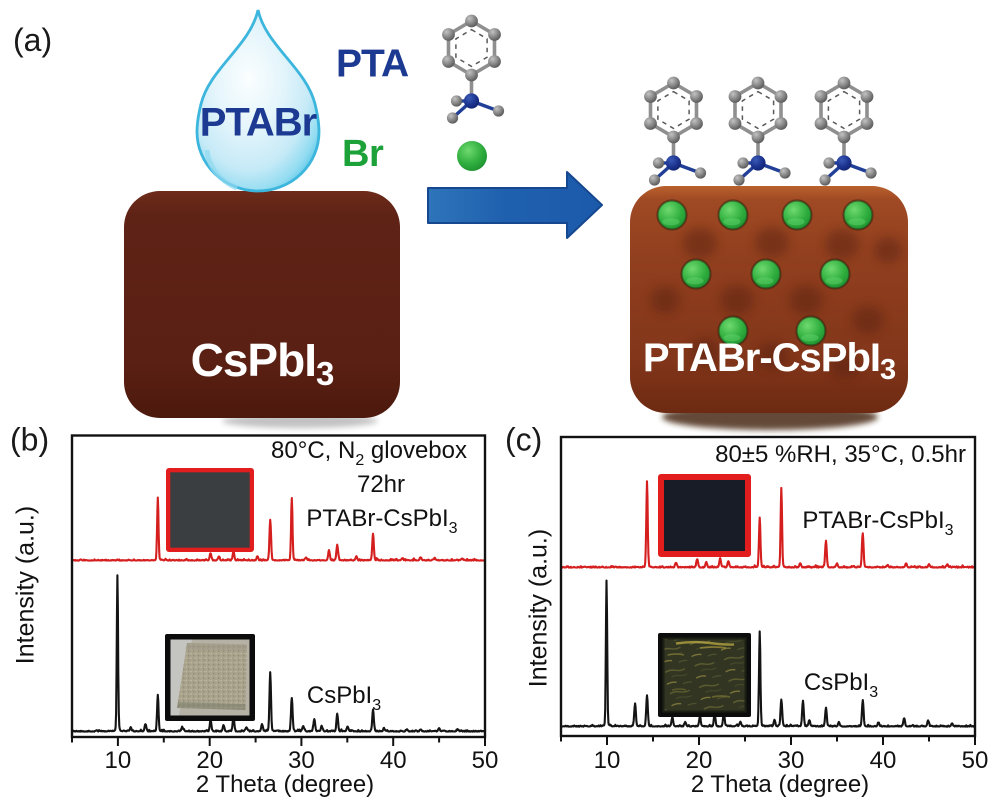  Describe the element at coordinates (369, 453) in the screenshot. I see `svg-text: 80°C, N2 glovebox` at that location.